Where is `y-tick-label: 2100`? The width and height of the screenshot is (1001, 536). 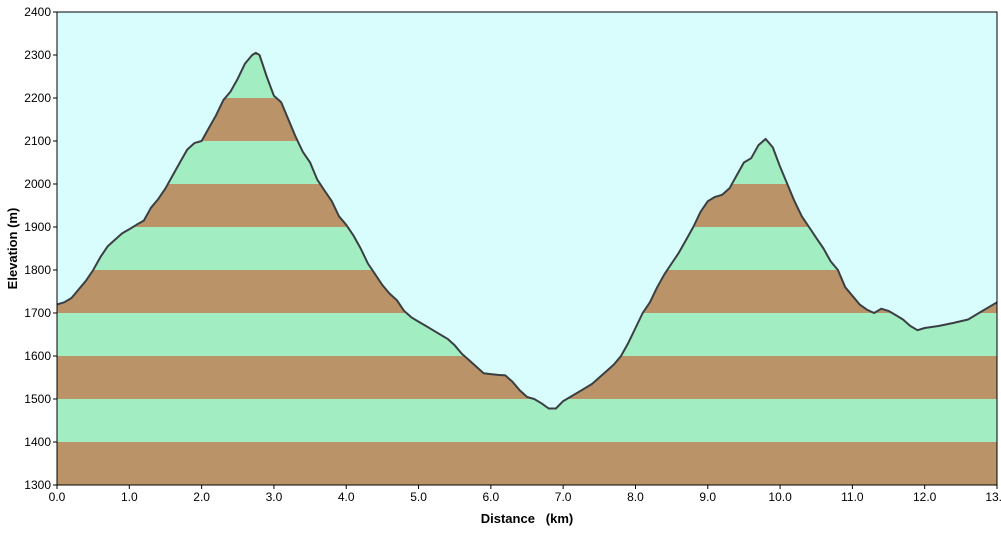 y-tick-label: 2100 is located at coordinates (37, 141).